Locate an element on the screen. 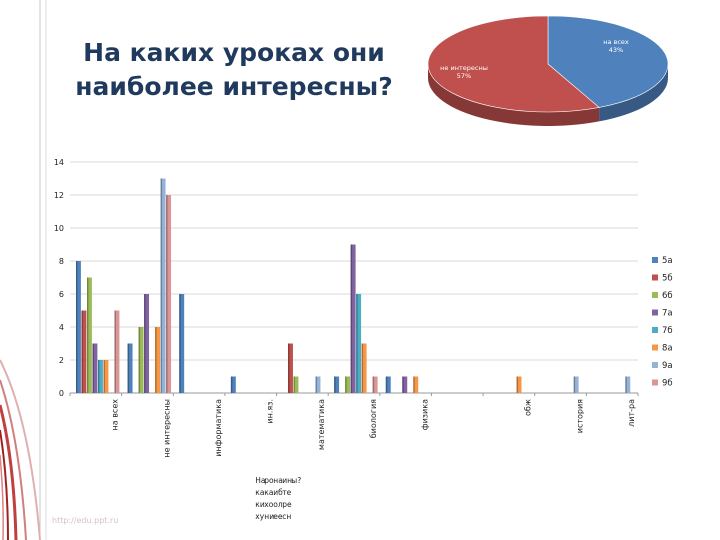 The width and height of the screenshot is (720, 540). bar-9а-1 is located at coordinates (163, 285).